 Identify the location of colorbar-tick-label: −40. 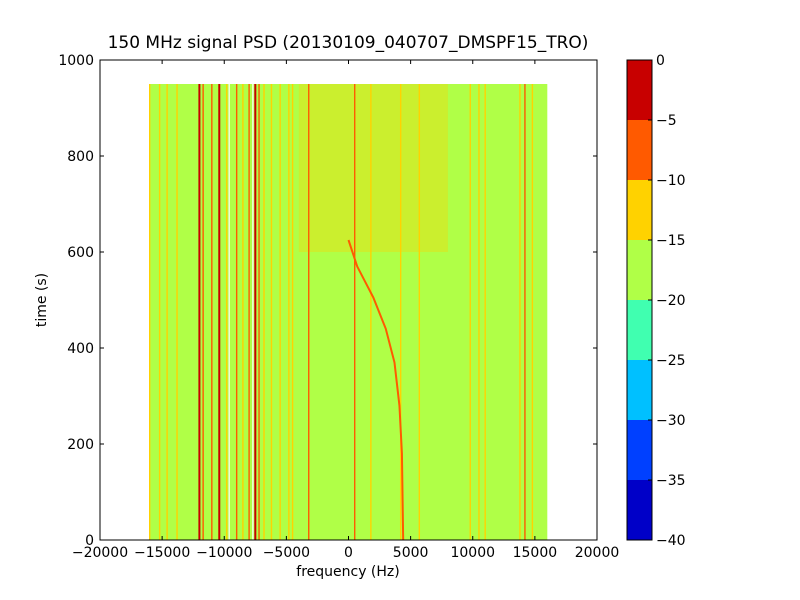
(671, 541).